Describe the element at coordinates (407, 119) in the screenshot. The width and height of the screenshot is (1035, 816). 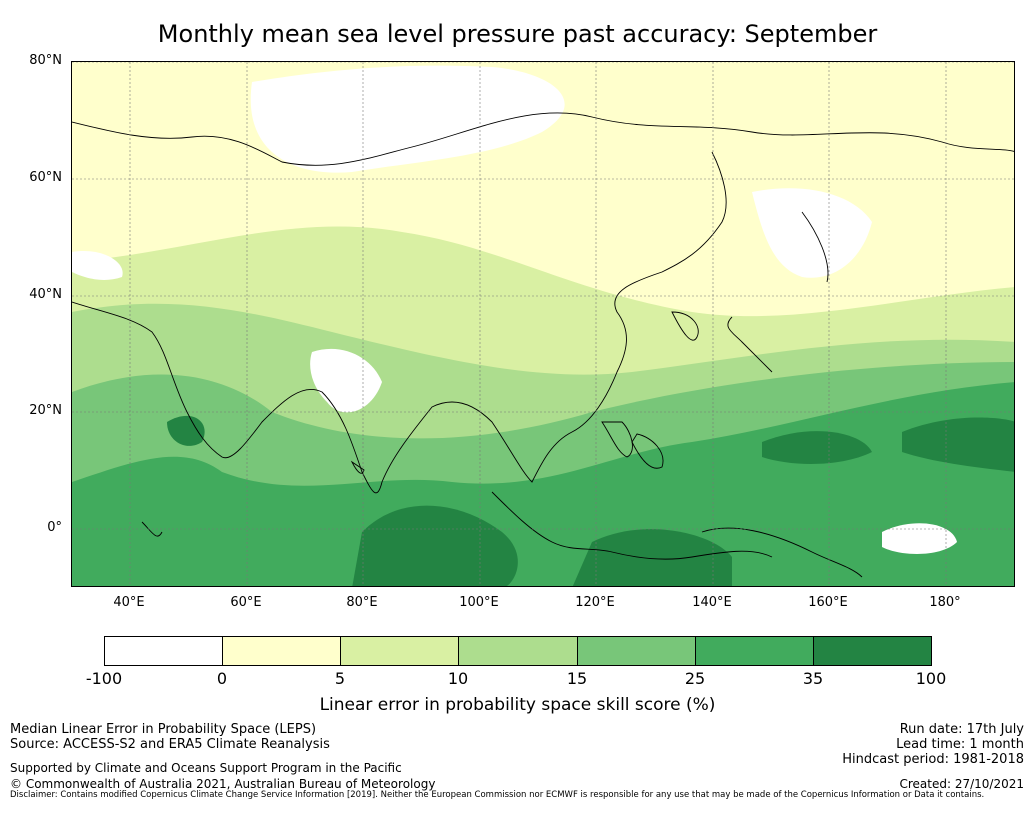
I see `score-patch-siberia-white` at that location.